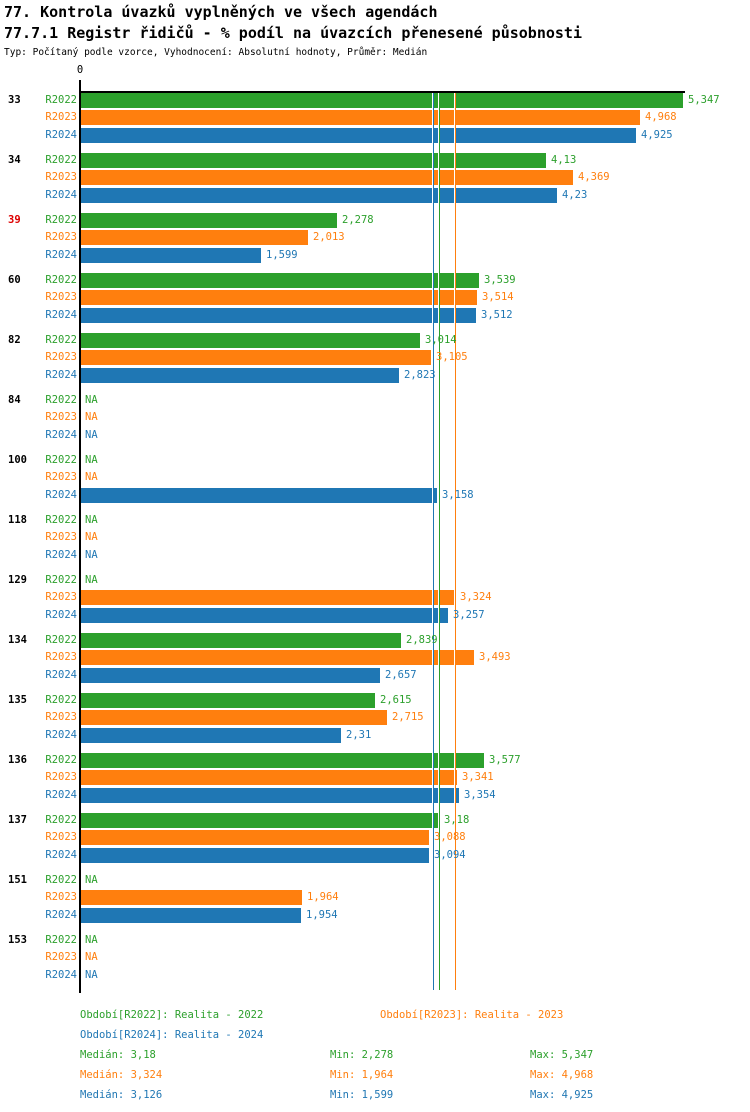 The image size is (750, 1112). What do you see at coordinates (375, 359) in the screenshot?
I see `bar-group-82: 82 R2022 3,014 R2023 3,105 R2024 2,823` at bounding box center [375, 359].